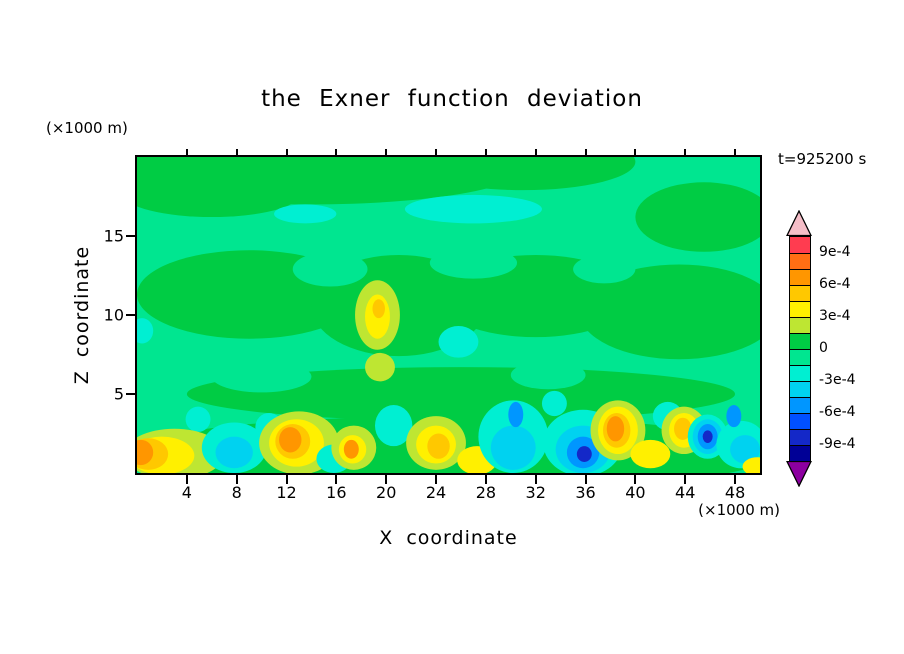 Image resolution: width=904 pixels, height=654 pixels. Describe the element at coordinates (739, 510) in the screenshot. I see `x-axis-units: (×1000 m)` at that location.